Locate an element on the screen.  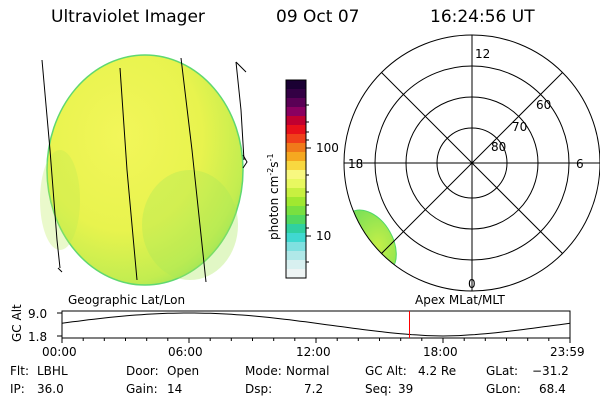
date-label: 09 Oct 07 is located at coordinates (318, 17).